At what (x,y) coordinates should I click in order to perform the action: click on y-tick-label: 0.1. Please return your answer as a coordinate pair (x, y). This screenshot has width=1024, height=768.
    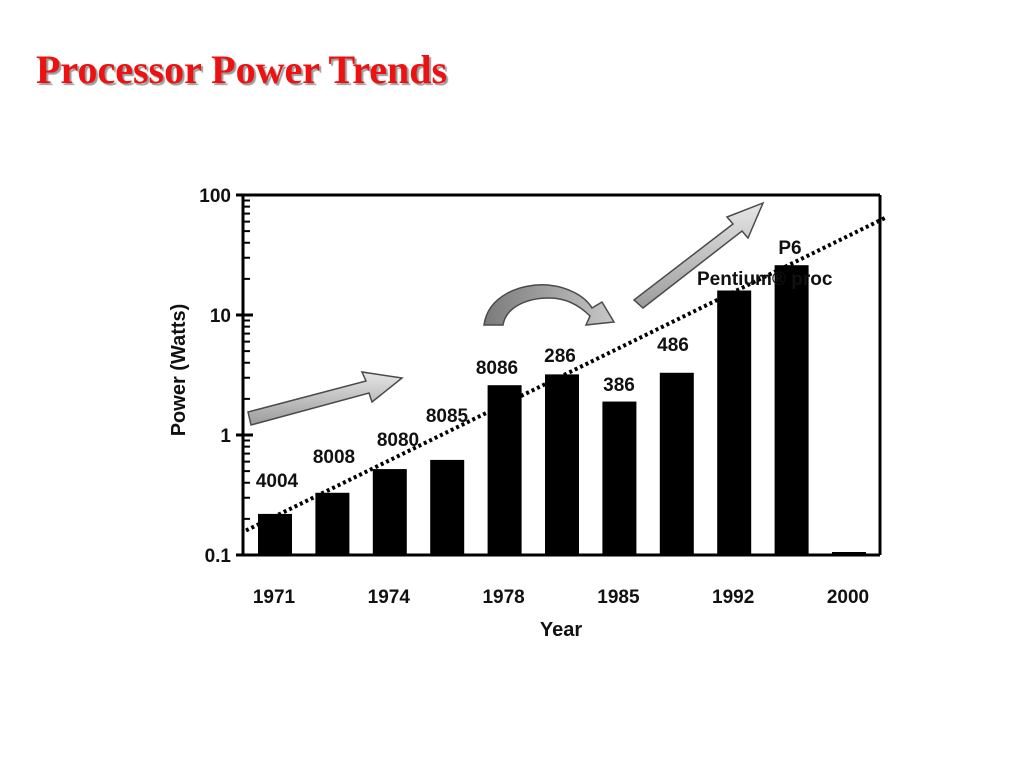
    Looking at the image, I should click on (218, 556).